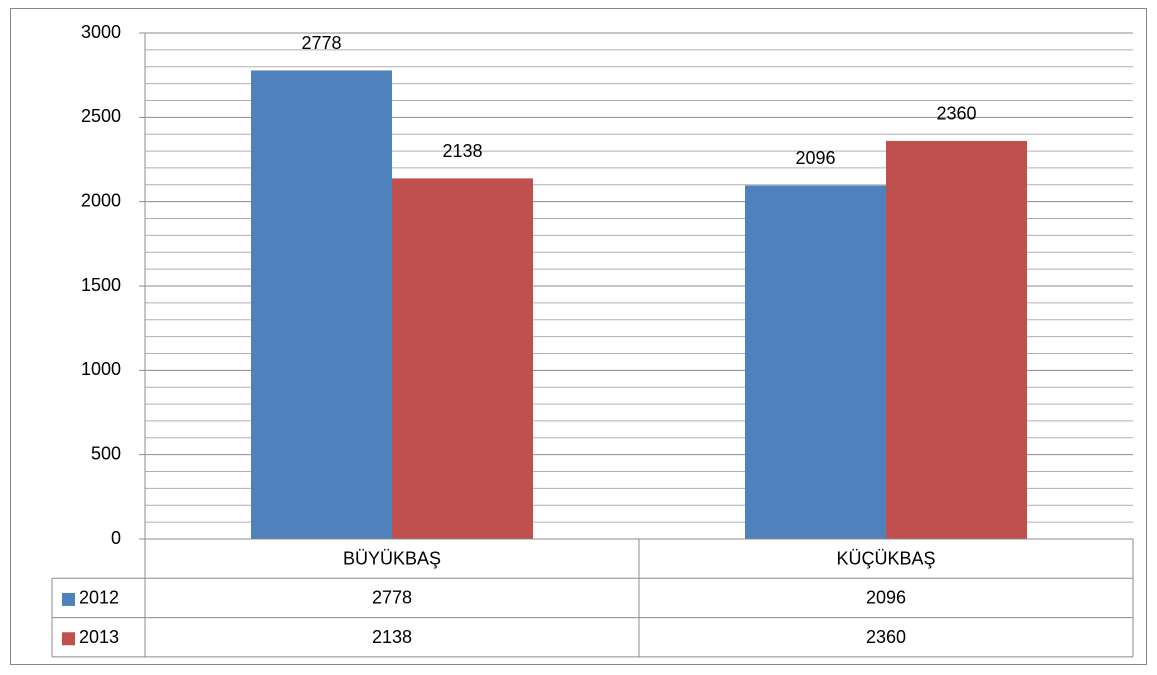 The height and width of the screenshot is (675, 1157). What do you see at coordinates (101, 285) in the screenshot?
I see `y-tick-label: 1500` at bounding box center [101, 285].